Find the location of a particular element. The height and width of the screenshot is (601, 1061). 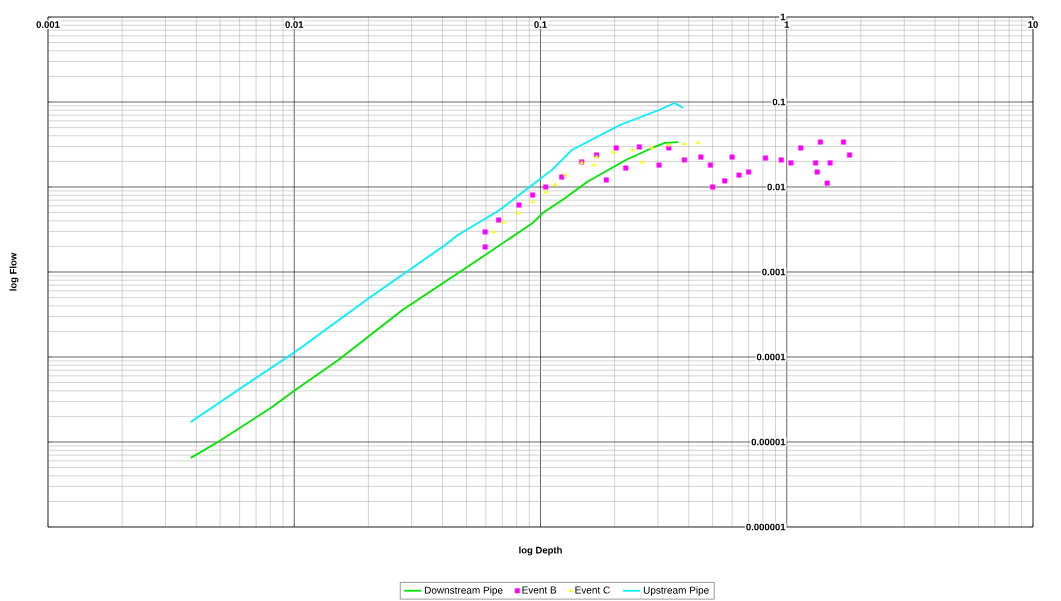

legend-label: Upstream Pipe is located at coordinates (676, 591).